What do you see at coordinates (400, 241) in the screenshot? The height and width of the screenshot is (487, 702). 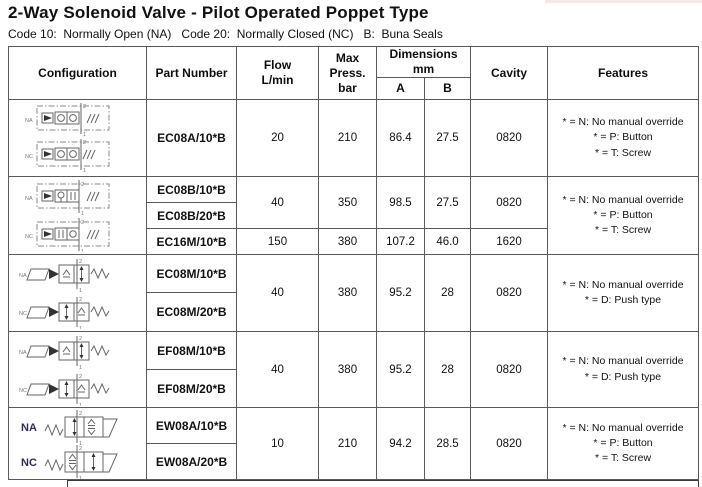 I see `dim-a-cell: 107.2` at bounding box center [400, 241].